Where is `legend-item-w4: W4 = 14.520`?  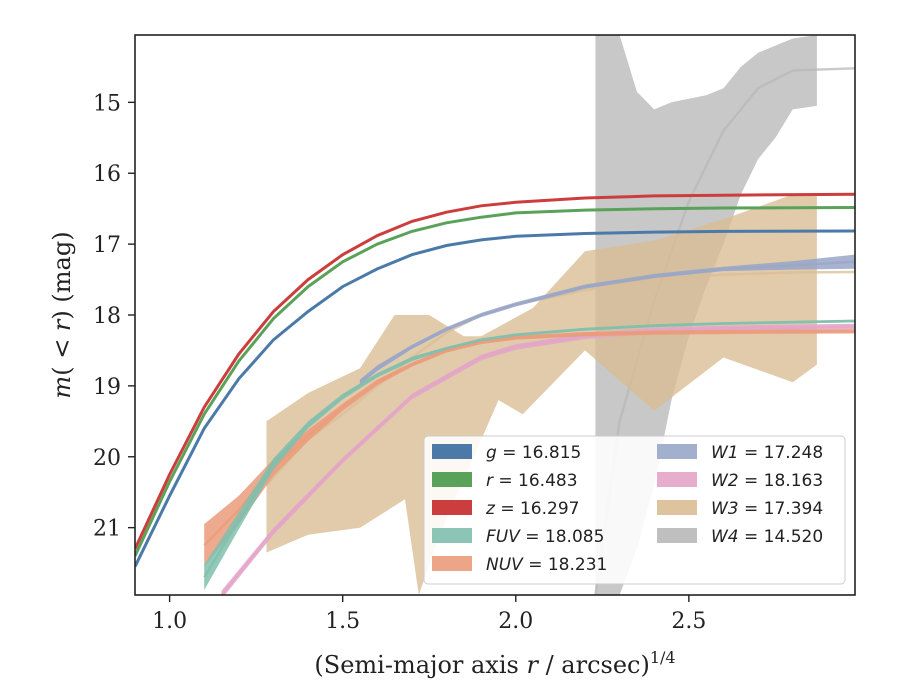
legend-item-w4: W4 = 14.520 is located at coordinates (740, 537).